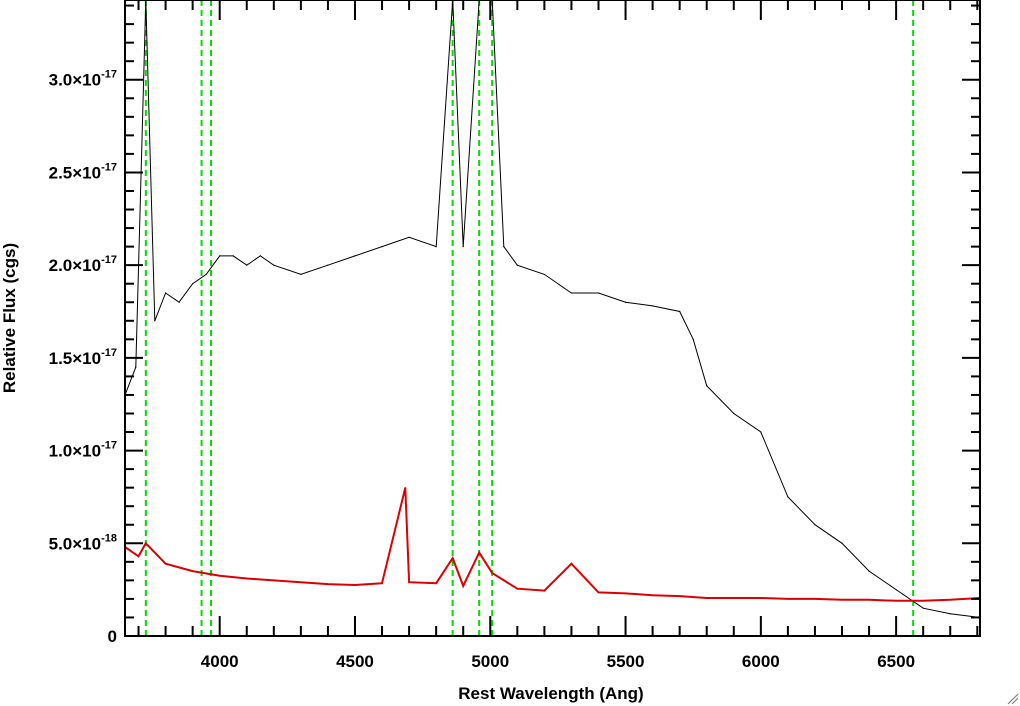 The width and height of the screenshot is (1020, 706). What do you see at coordinates (83, 542) in the screenshot?
I see `y-tick-label: 5.0×10⁻¹⁸` at bounding box center [83, 542].